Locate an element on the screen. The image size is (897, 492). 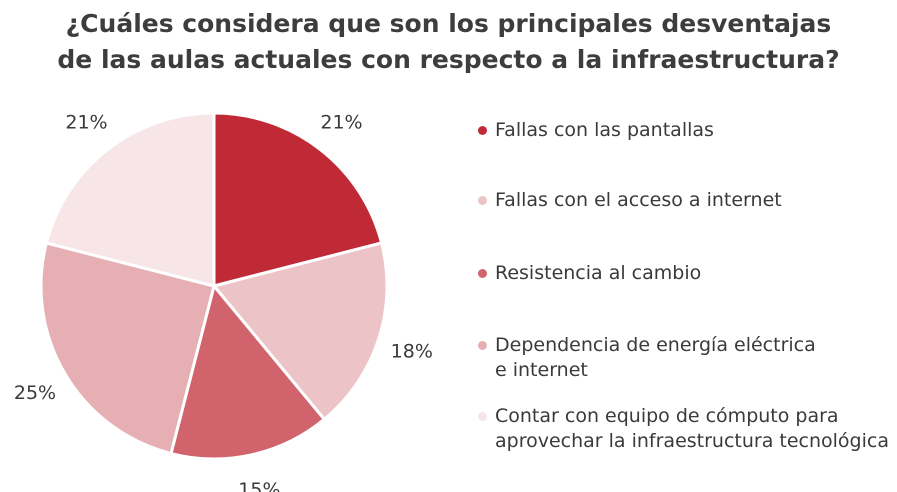
pie-slice-resistencia-cambio is located at coordinates (247, 372).